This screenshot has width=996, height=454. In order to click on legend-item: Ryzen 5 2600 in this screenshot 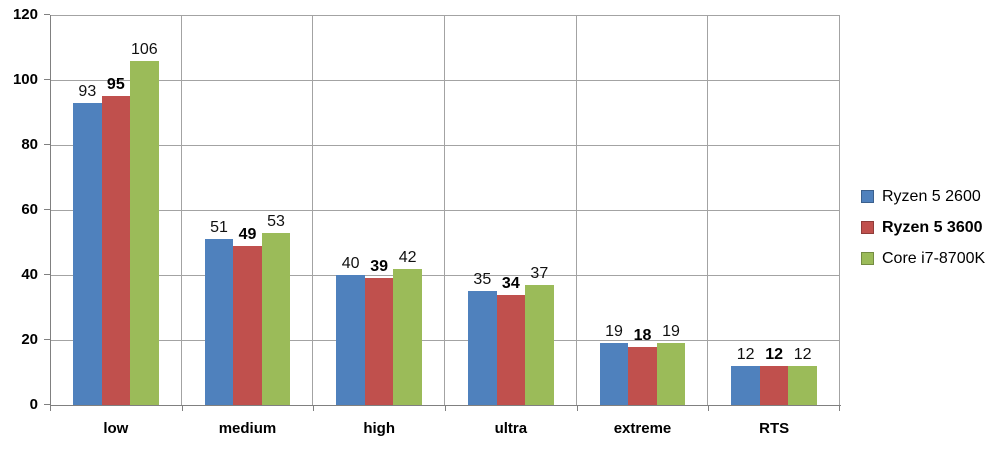, I will do `click(923, 196)`.